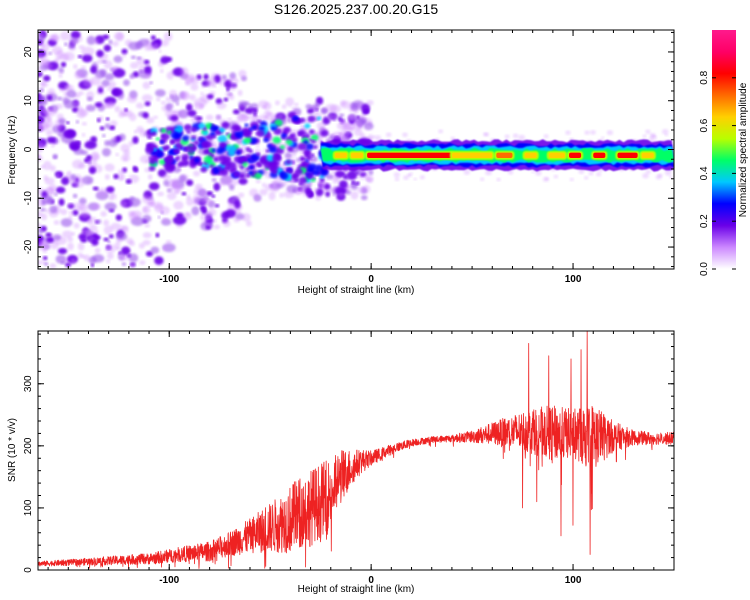 The image size is (750, 600). What do you see at coordinates (28, 445) in the screenshot?
I see `snr-ytick-label: 200` at bounding box center [28, 445].